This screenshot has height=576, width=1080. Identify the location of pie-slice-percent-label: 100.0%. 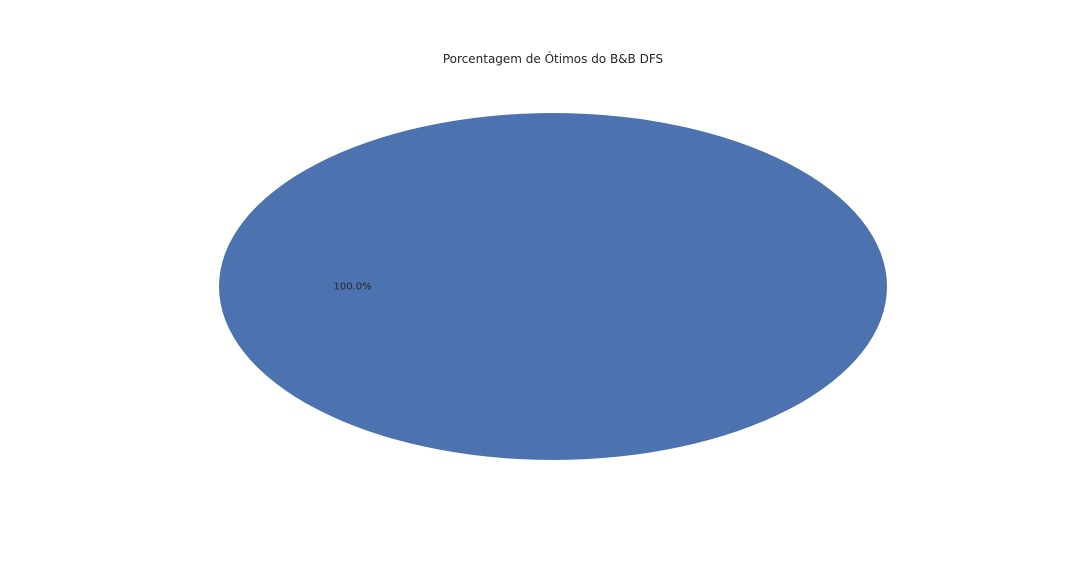
(353, 287).